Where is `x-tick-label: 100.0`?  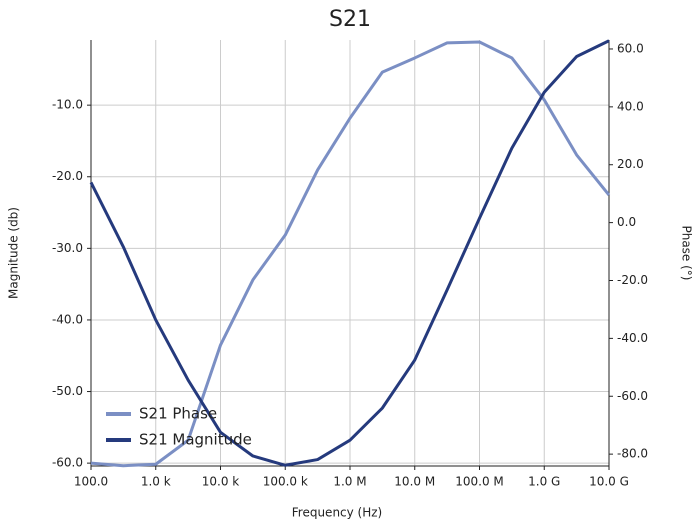 x-tick-label: 100.0 is located at coordinates (91, 482).